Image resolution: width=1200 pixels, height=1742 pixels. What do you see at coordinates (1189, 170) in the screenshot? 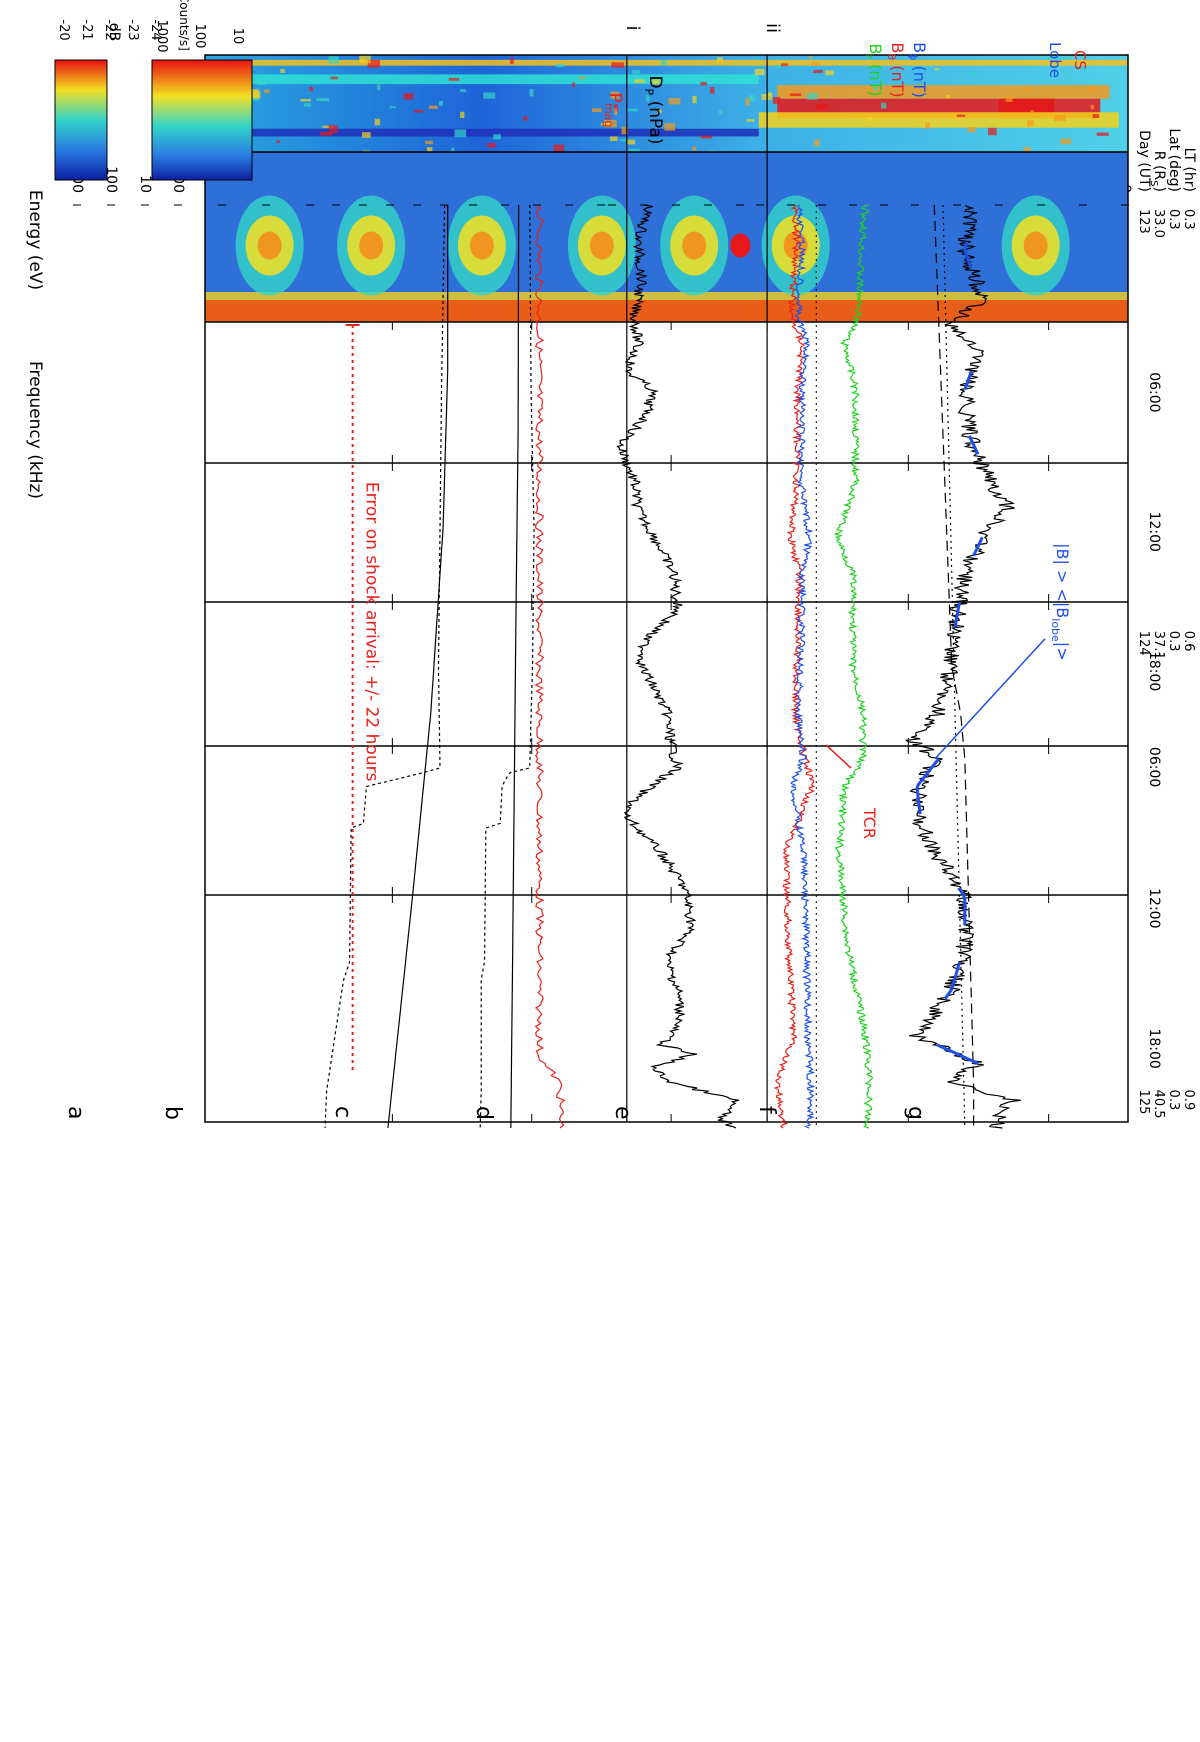
I see `time-header-main: LT (hr)` at bounding box center [1189, 170].